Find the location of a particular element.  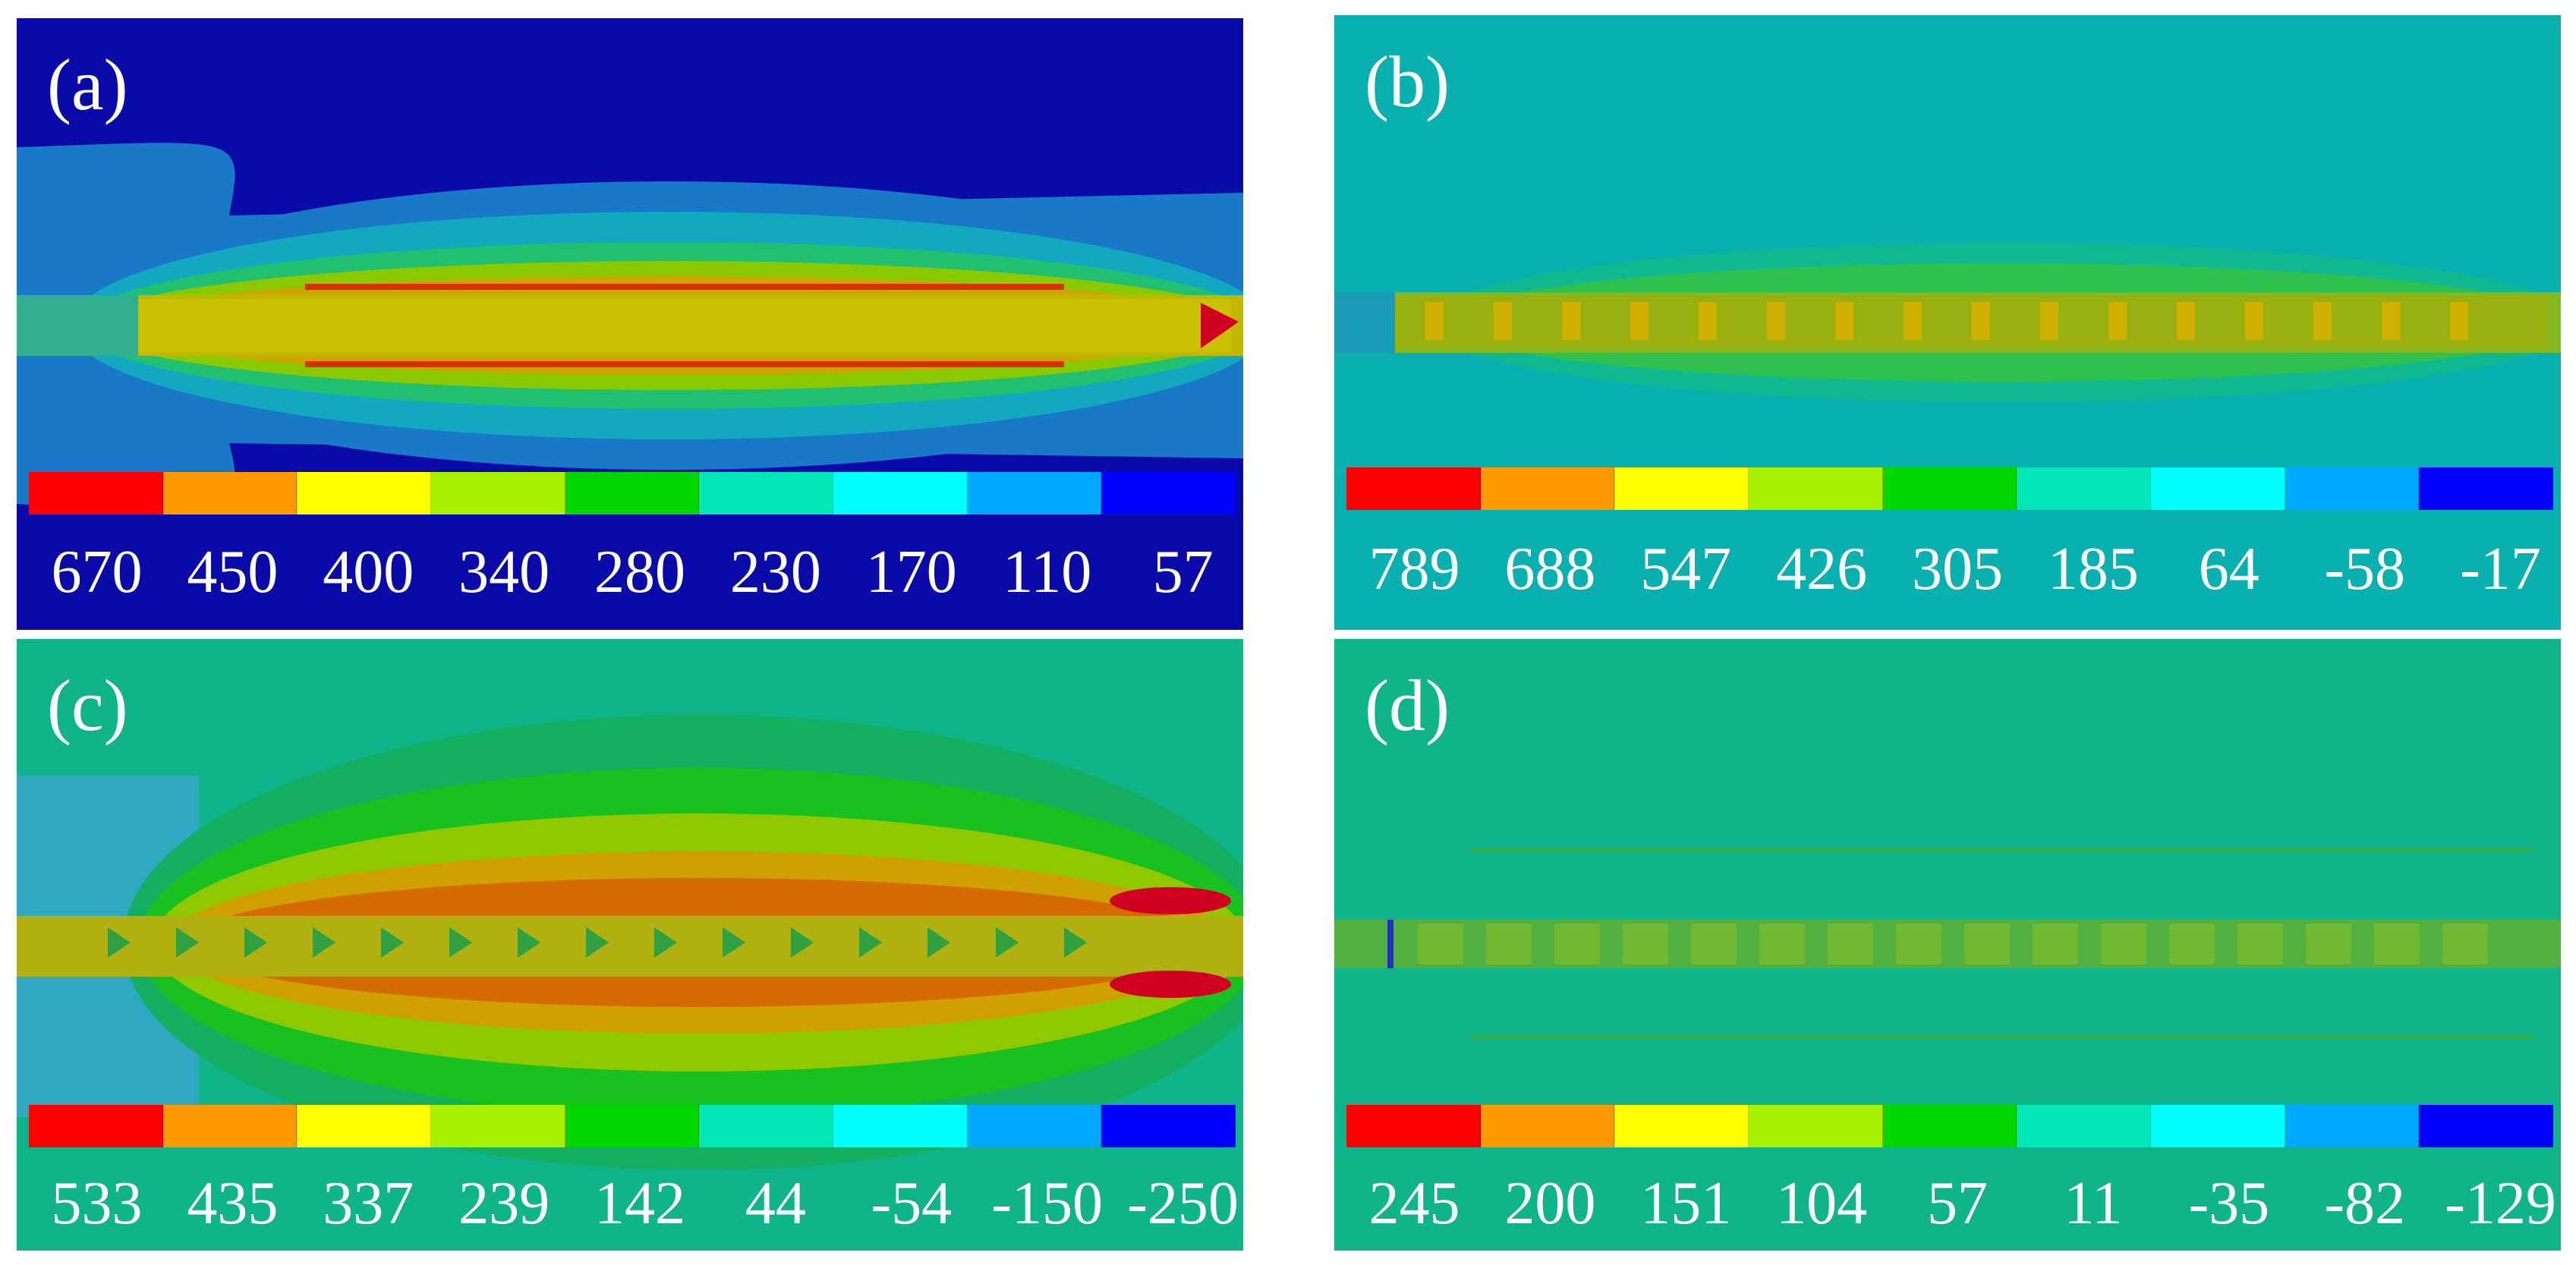

tick-label: 305 is located at coordinates (1957, 569).